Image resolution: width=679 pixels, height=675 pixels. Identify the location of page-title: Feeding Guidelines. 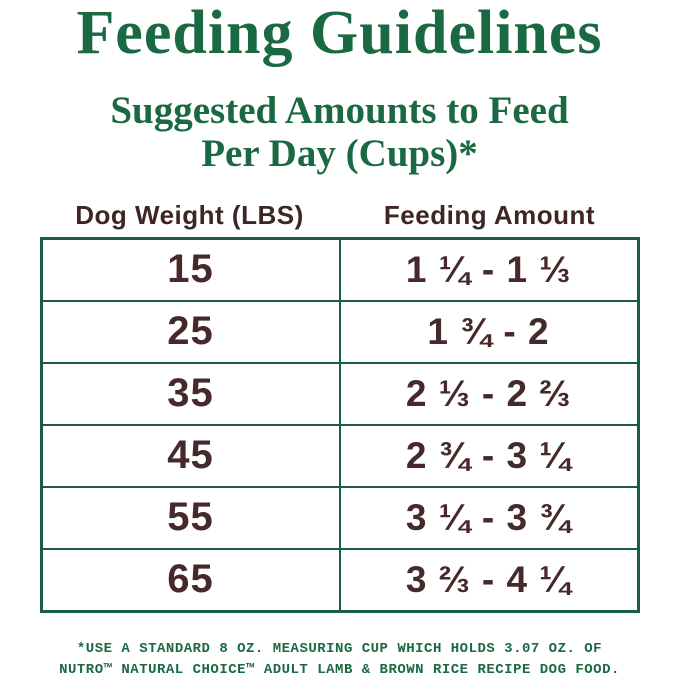
(339, 33).